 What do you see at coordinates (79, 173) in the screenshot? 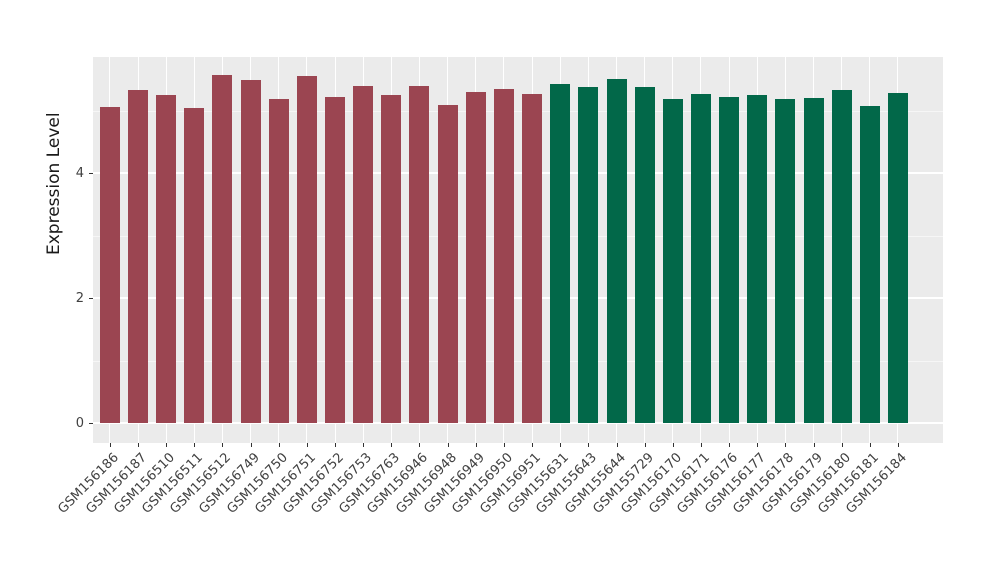
I see `y-tick-label: 4` at bounding box center [79, 173].